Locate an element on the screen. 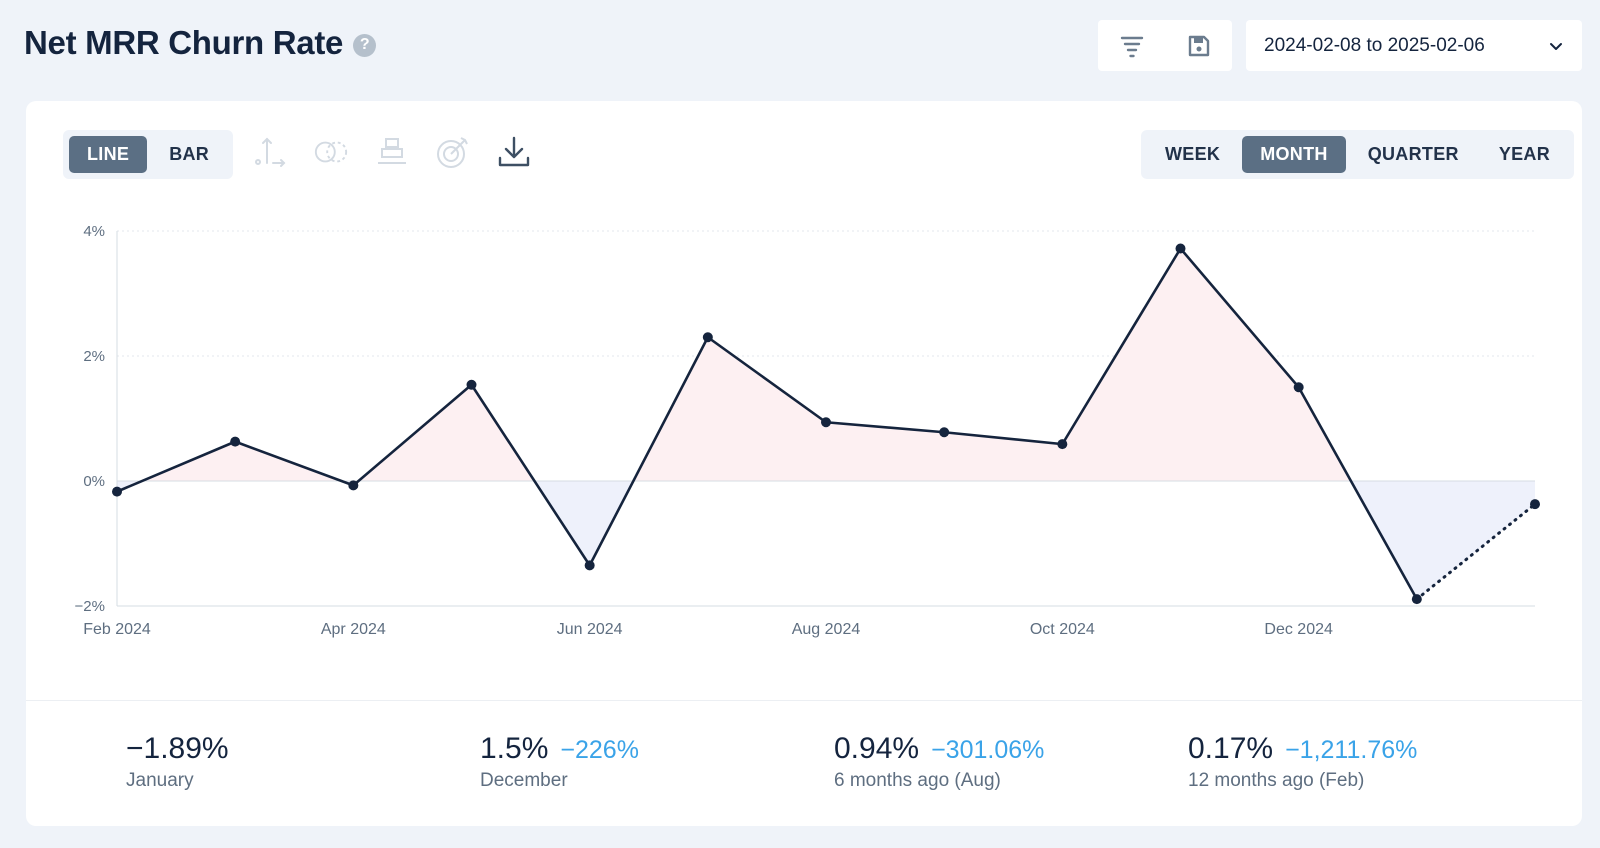 Image resolution: width=1600 pixels, height=848 pixels. y-tick-label: 2% is located at coordinates (94, 356).